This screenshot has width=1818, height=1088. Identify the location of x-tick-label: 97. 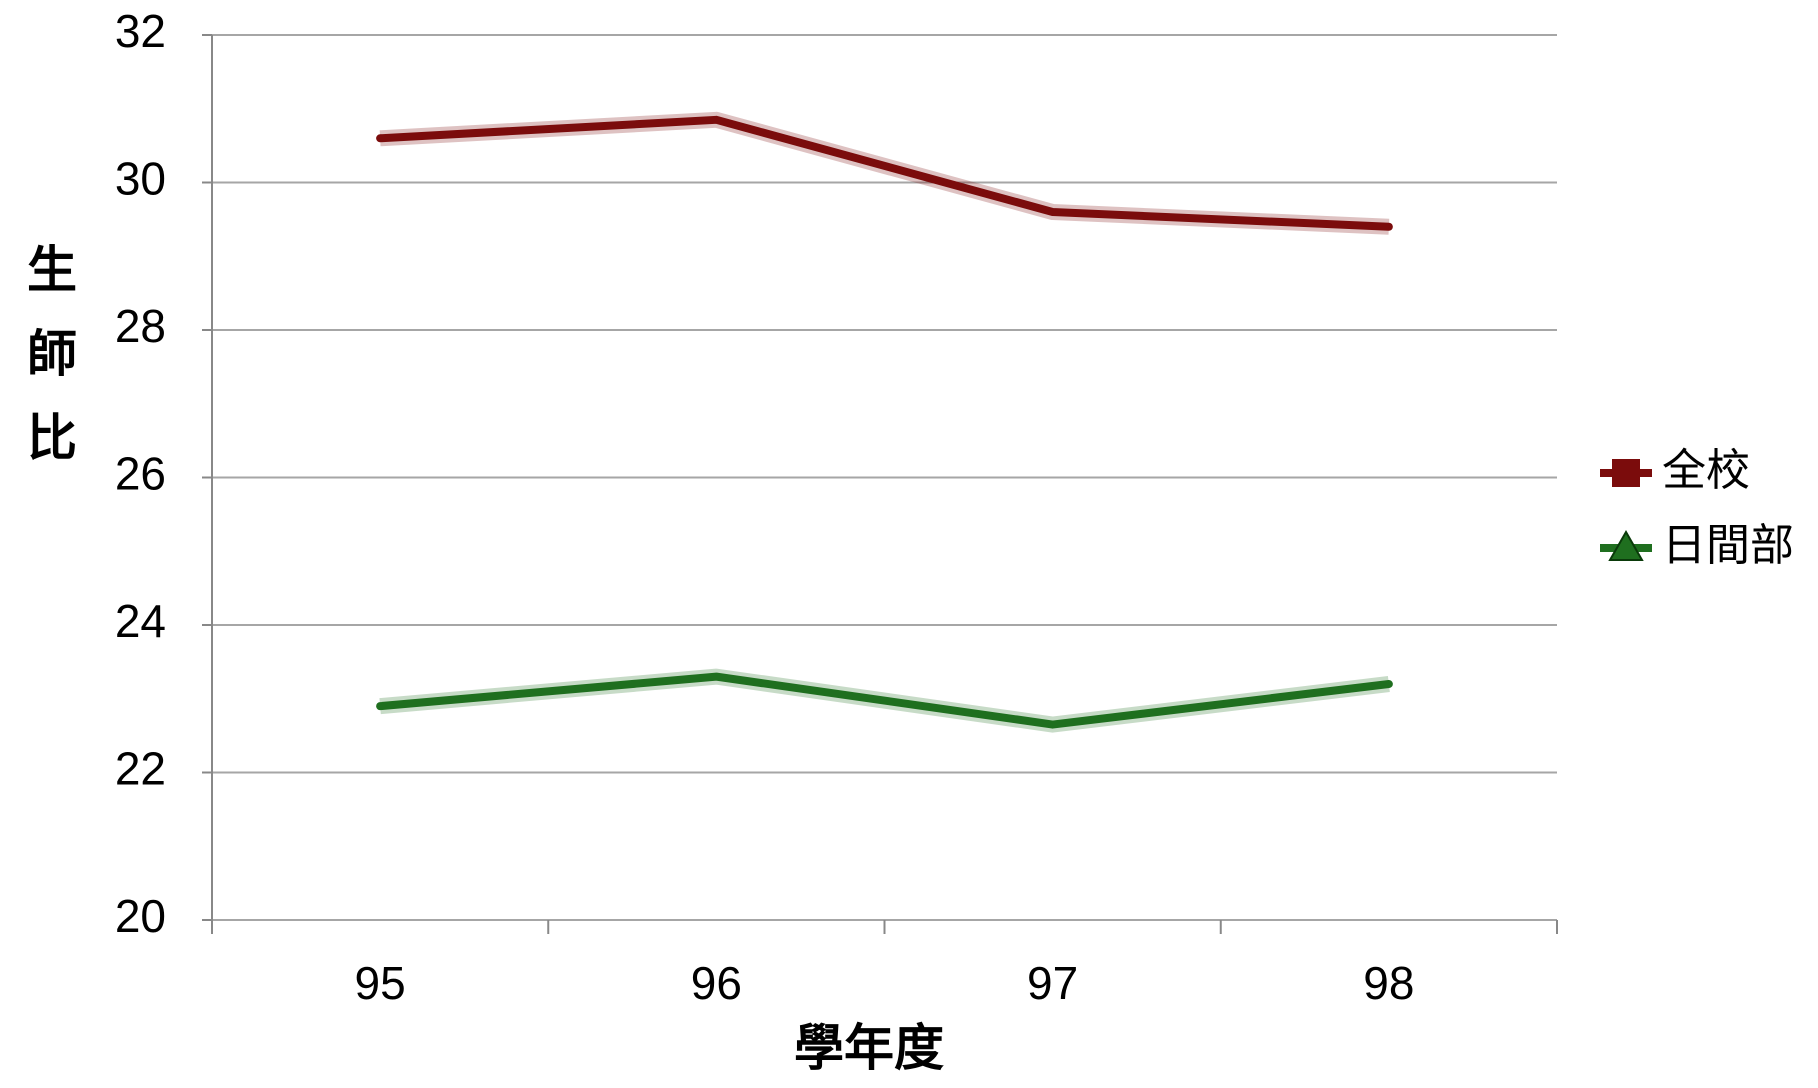
(1052, 983).